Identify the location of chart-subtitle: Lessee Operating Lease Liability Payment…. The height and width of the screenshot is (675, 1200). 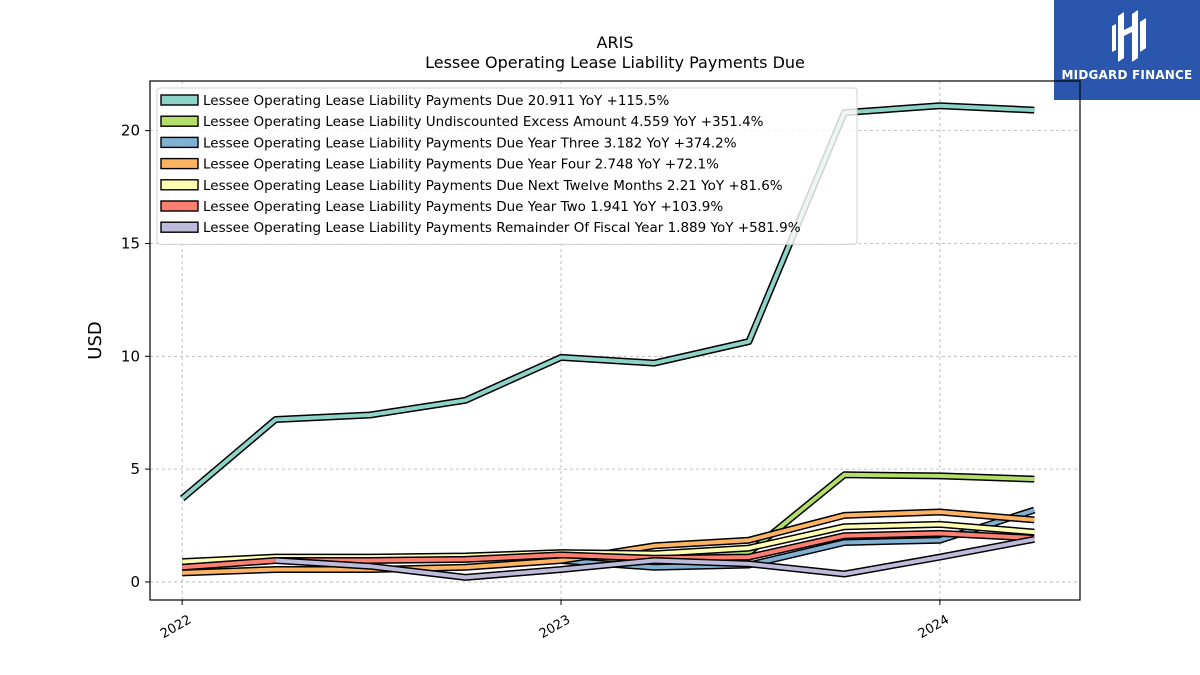
(615, 62).